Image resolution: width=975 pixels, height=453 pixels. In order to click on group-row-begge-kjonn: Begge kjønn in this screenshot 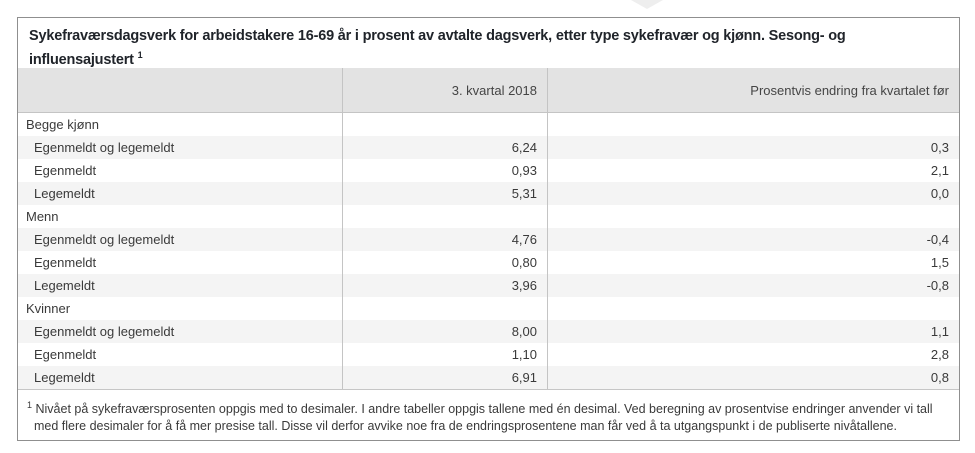, I will do `click(488, 124)`.